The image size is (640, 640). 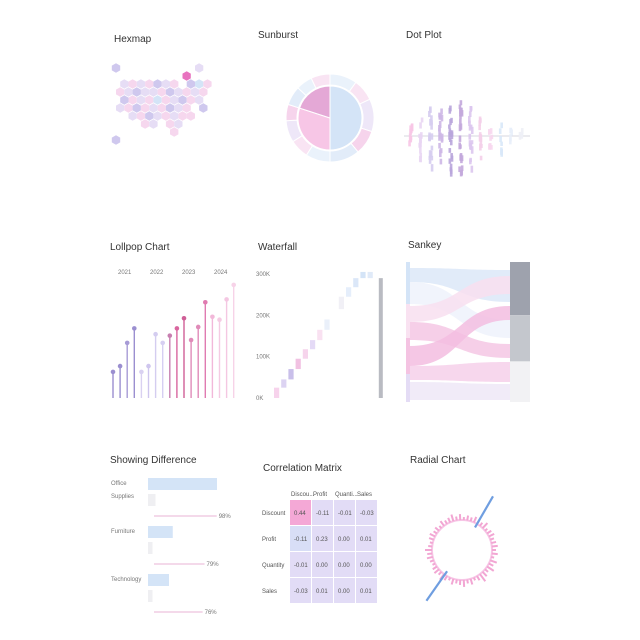 What do you see at coordinates (173, 334) in the screenshot?
I see `lollipop-chart: 2021 2022 2023 2024` at bounding box center [173, 334].